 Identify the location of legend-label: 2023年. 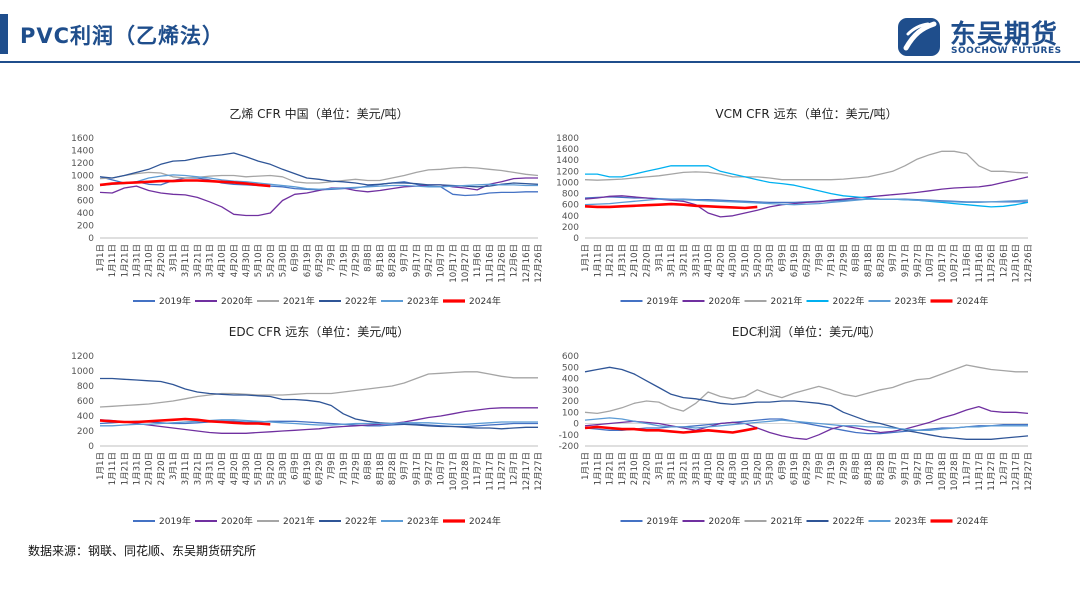
(911, 301).